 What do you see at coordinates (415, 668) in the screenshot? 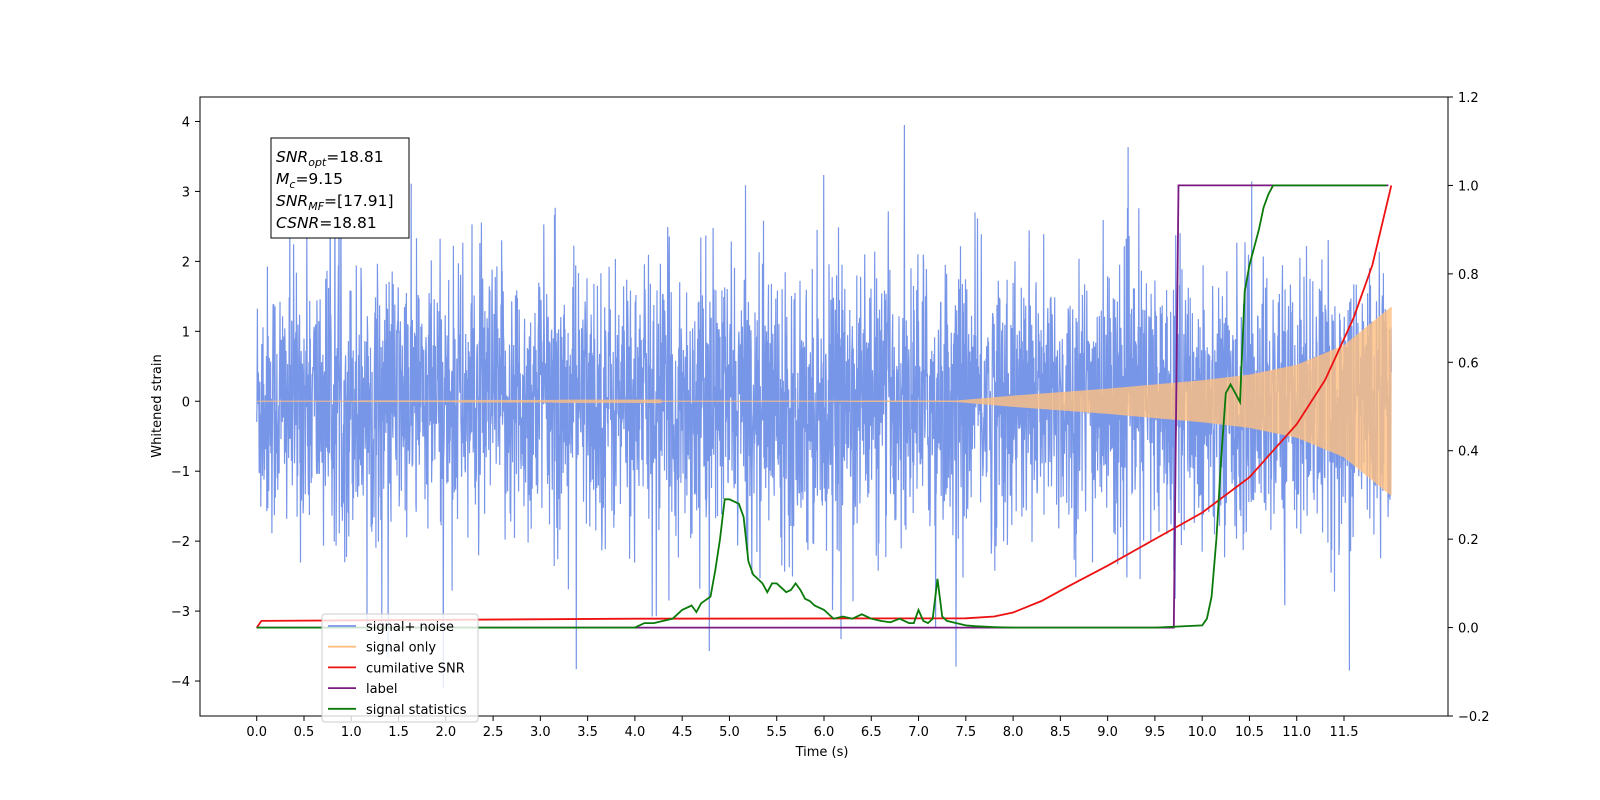
I see `legend-entry: cumilative SNR` at bounding box center [415, 668].